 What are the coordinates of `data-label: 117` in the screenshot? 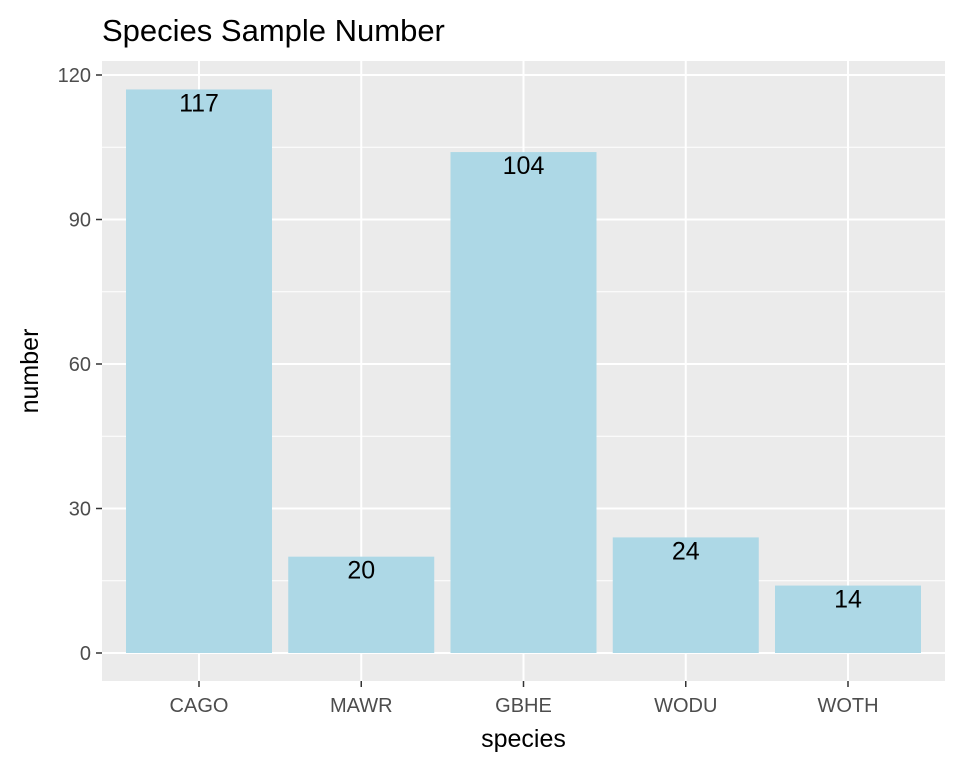 It's located at (199, 103).